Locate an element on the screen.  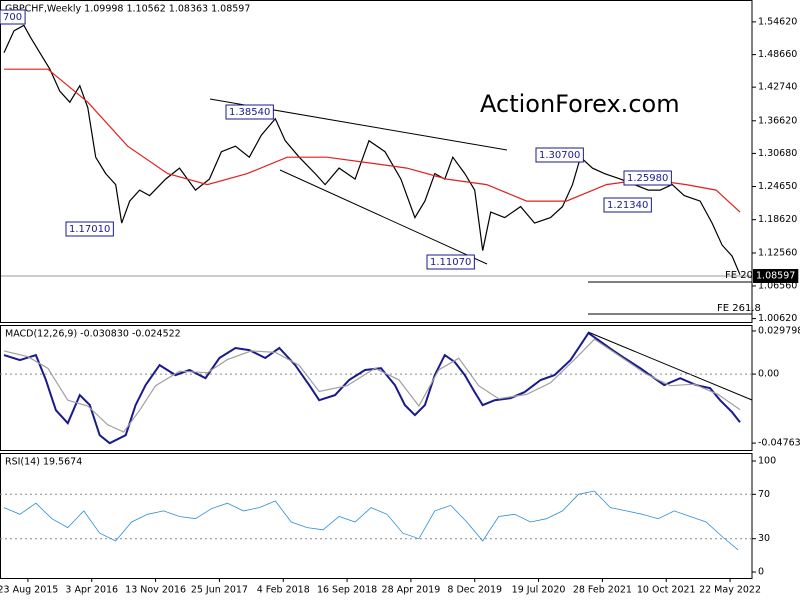
x-tick-label: 23 Aug 2015 is located at coordinates (29, 590).